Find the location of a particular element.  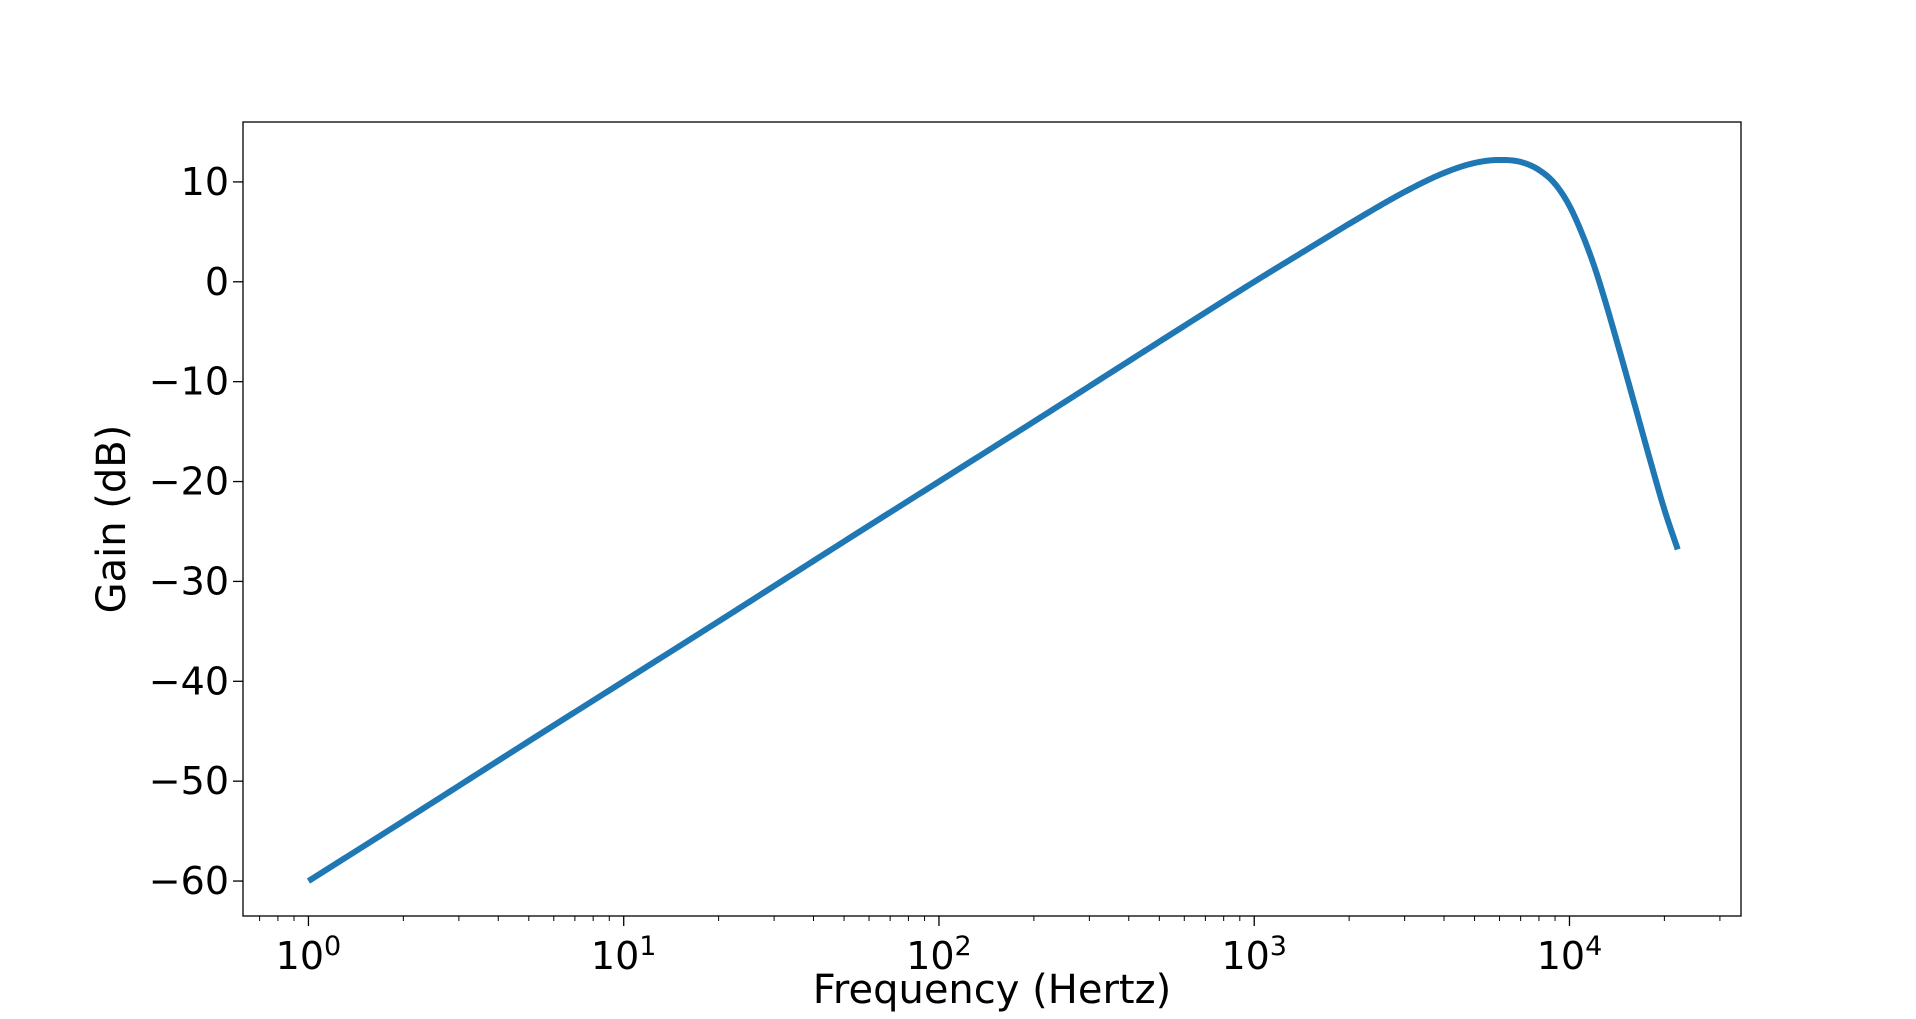

y-axis-ticks: 10 0 −10 −20 −30 −40 −50 −60 is located at coordinates (196, 531).